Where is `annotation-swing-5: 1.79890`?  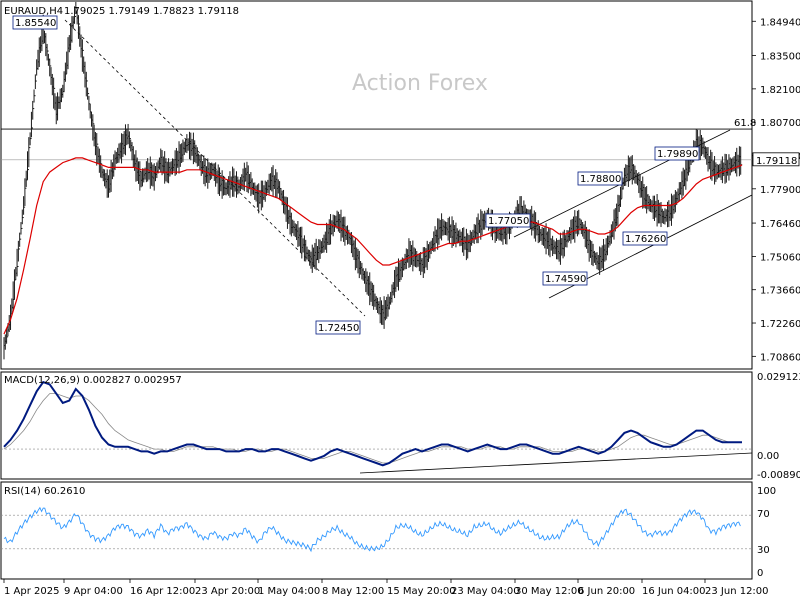
annotation-swing-5: 1.79890 is located at coordinates (677, 153).